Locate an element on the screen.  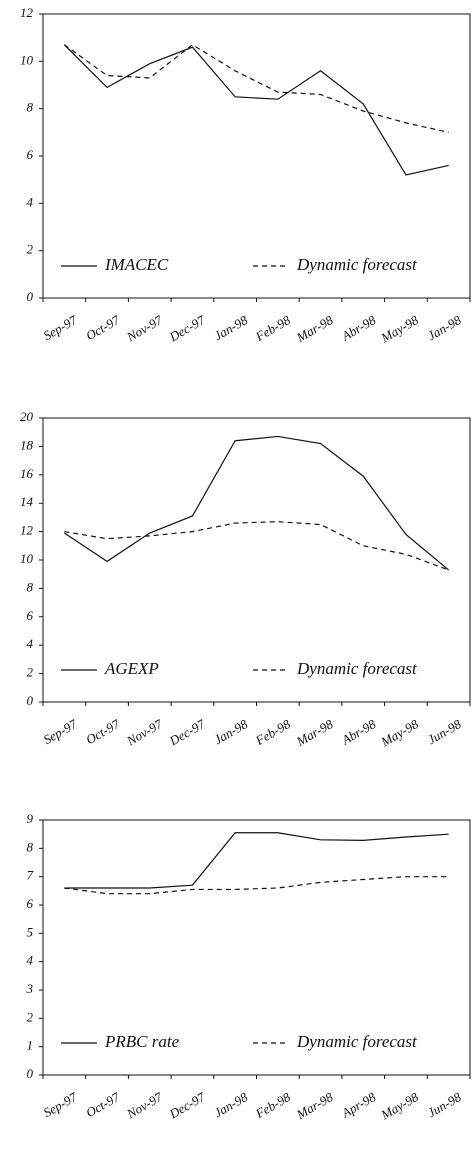
legend-label: AGEXP is located at coordinates (131, 668).